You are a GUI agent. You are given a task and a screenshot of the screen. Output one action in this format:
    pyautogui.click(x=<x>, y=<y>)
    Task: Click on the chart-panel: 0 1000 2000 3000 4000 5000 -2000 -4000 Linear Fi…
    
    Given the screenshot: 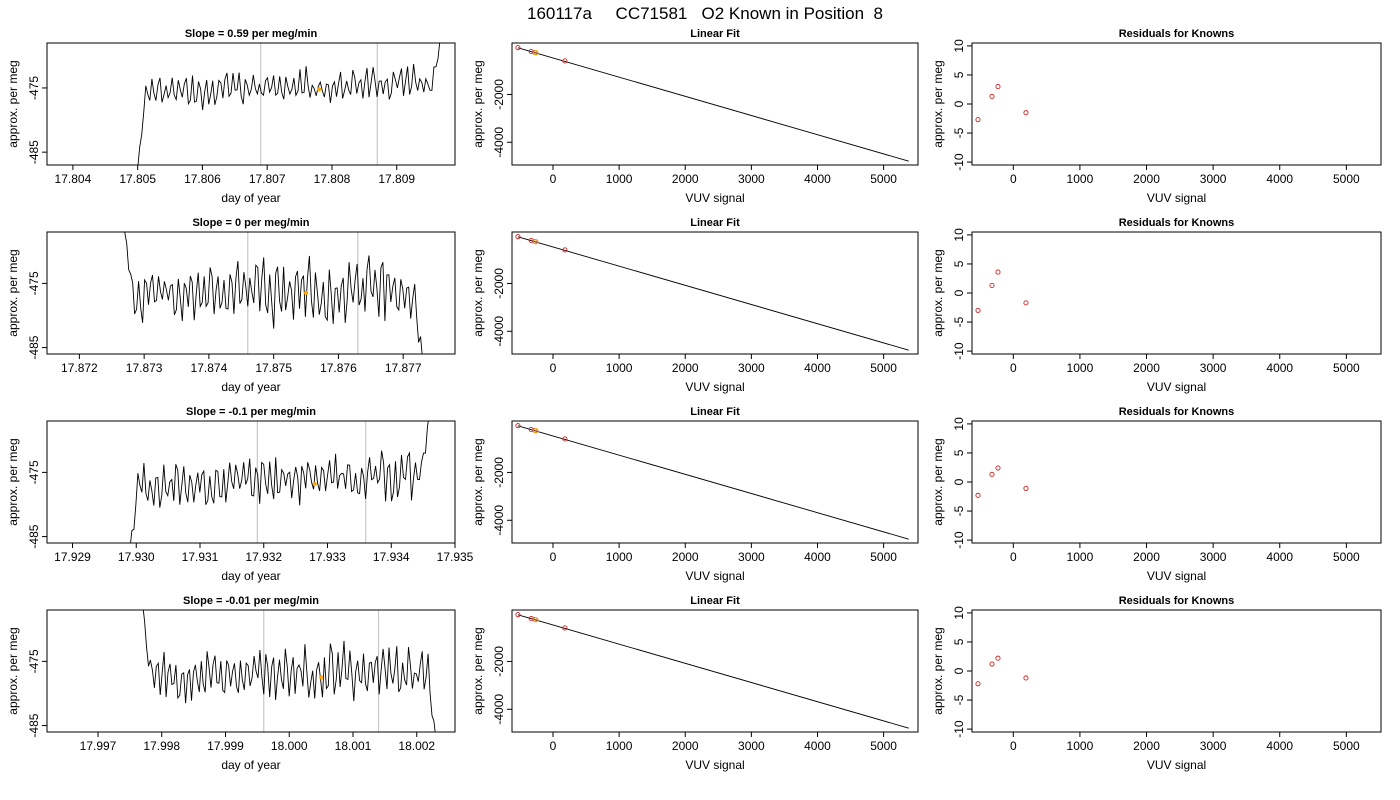 What is the action you would take?
    pyautogui.click(x=695, y=305)
    